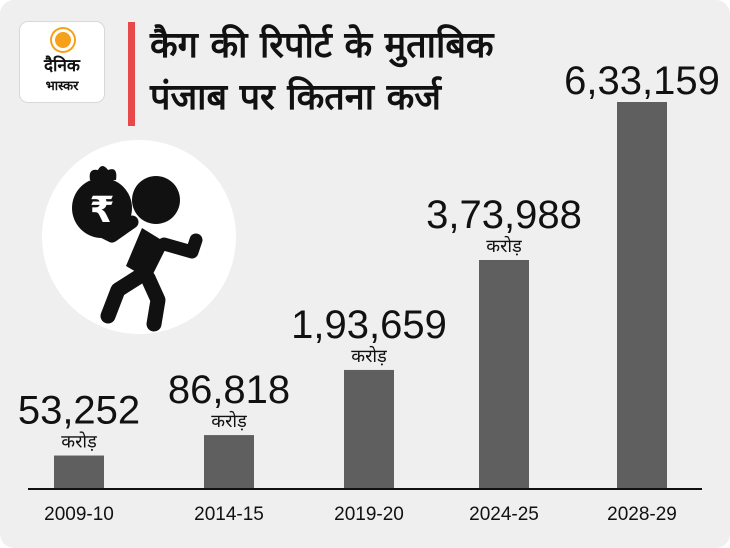 This screenshot has width=730, height=548. Describe the element at coordinates (504, 215) in the screenshot. I see `value-label-2024-25: 3,73,988` at that location.